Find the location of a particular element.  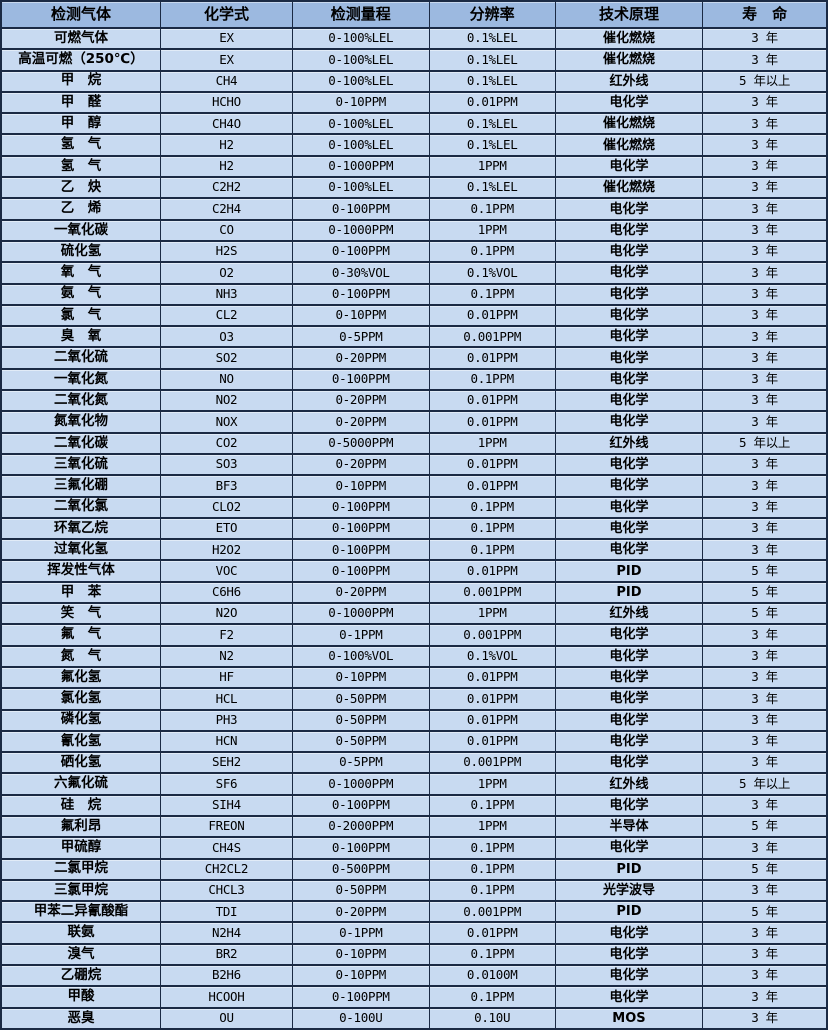

cell-gas: 氢 气 is located at coordinates (82, 166).